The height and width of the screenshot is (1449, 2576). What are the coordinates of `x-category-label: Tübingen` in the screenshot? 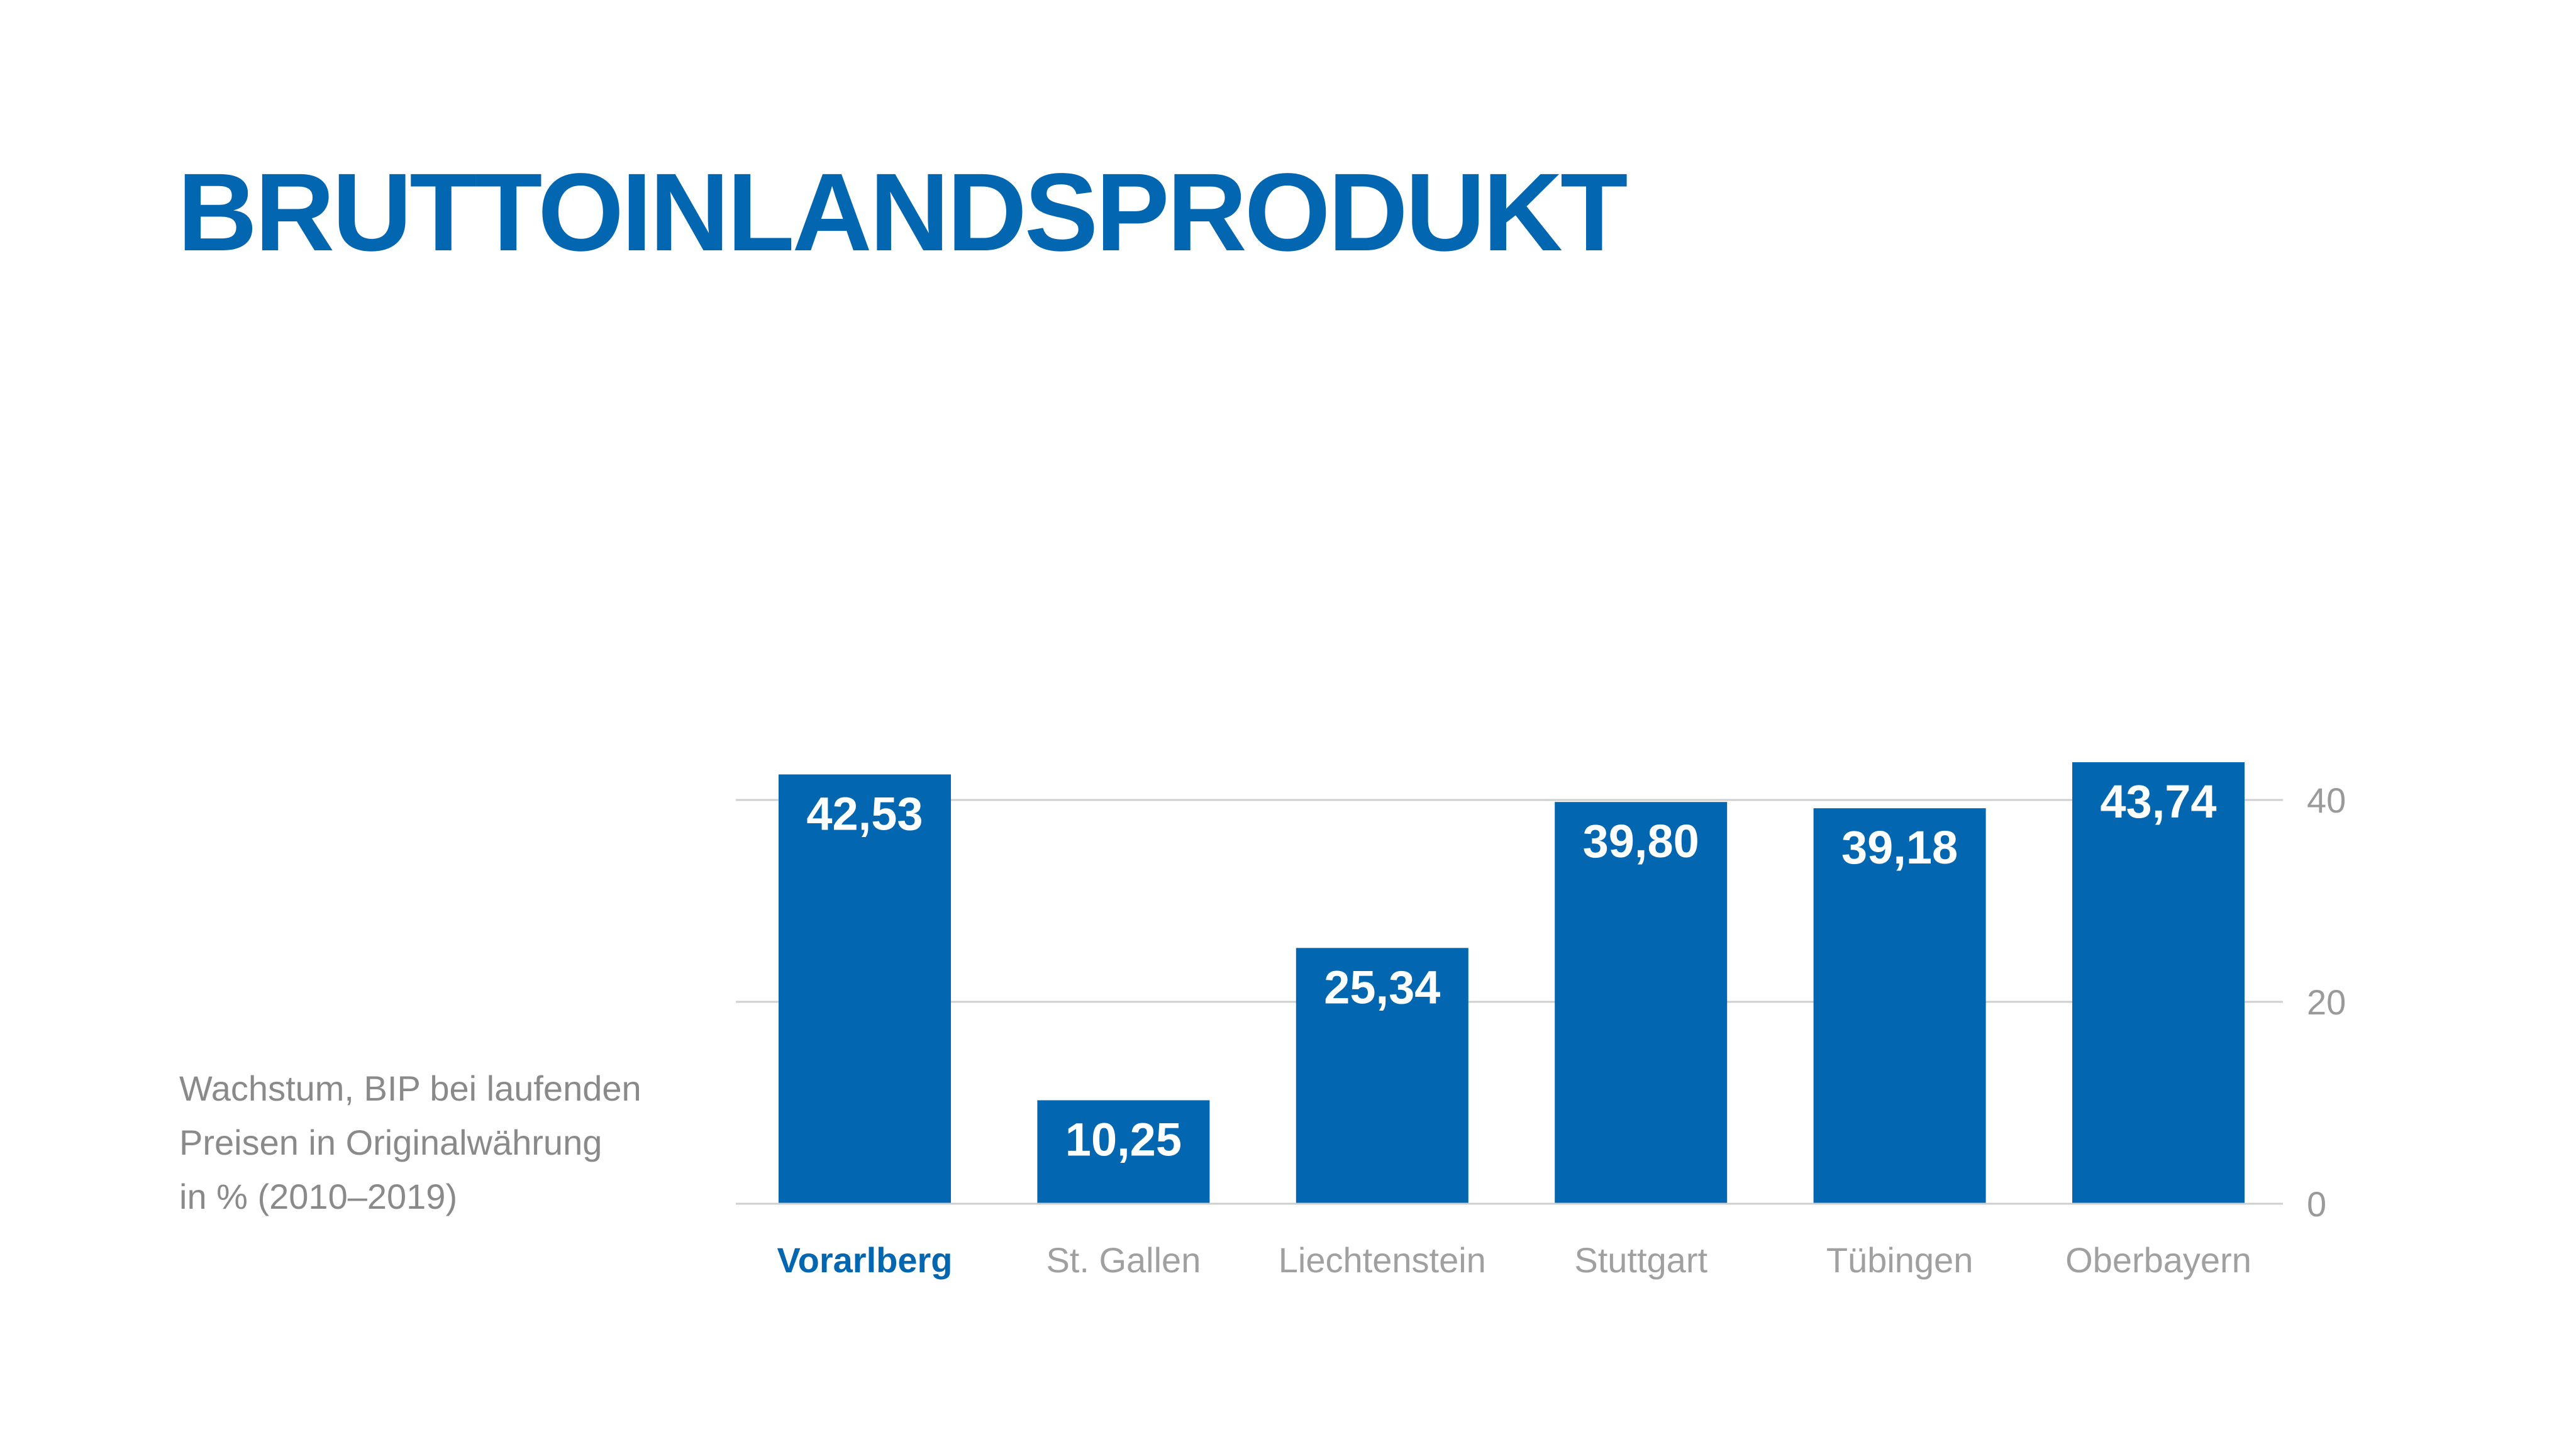 It's located at (1900, 1260).